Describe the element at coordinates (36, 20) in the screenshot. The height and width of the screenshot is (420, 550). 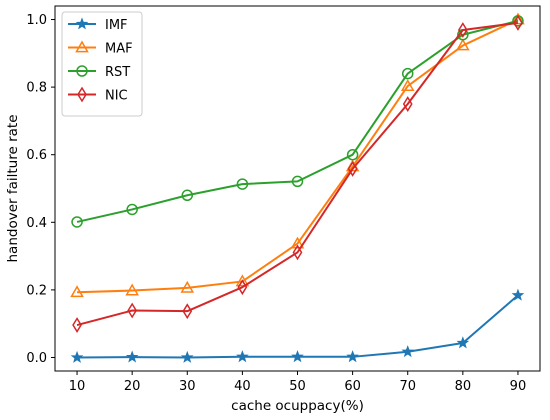
I see `y-tick-label: 1.0` at that location.